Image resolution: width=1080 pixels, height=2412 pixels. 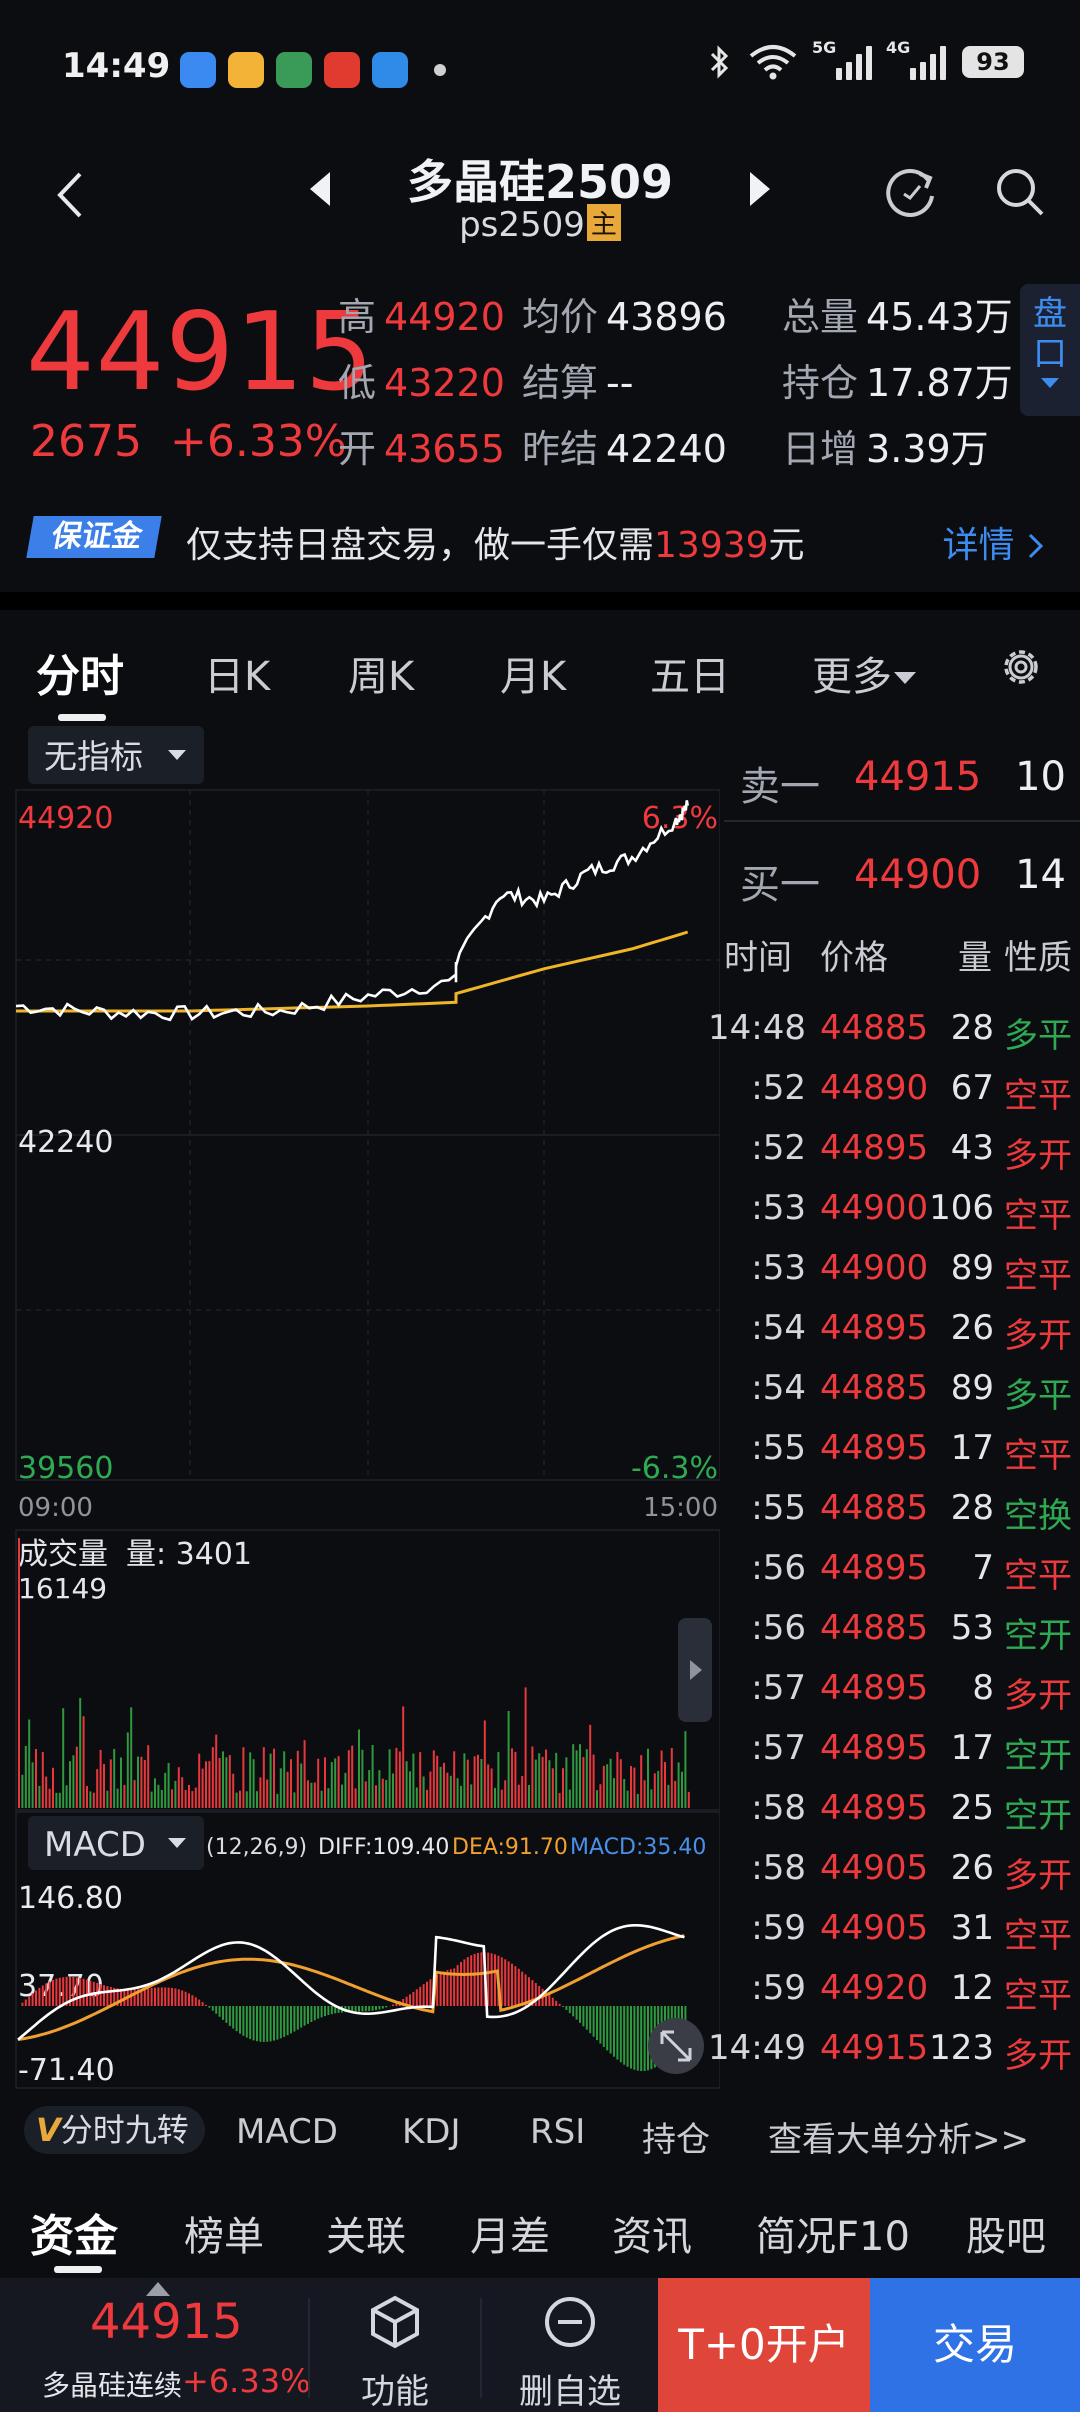 I want to click on macd-dropdown: MACD, so click(x=116, y=1843).